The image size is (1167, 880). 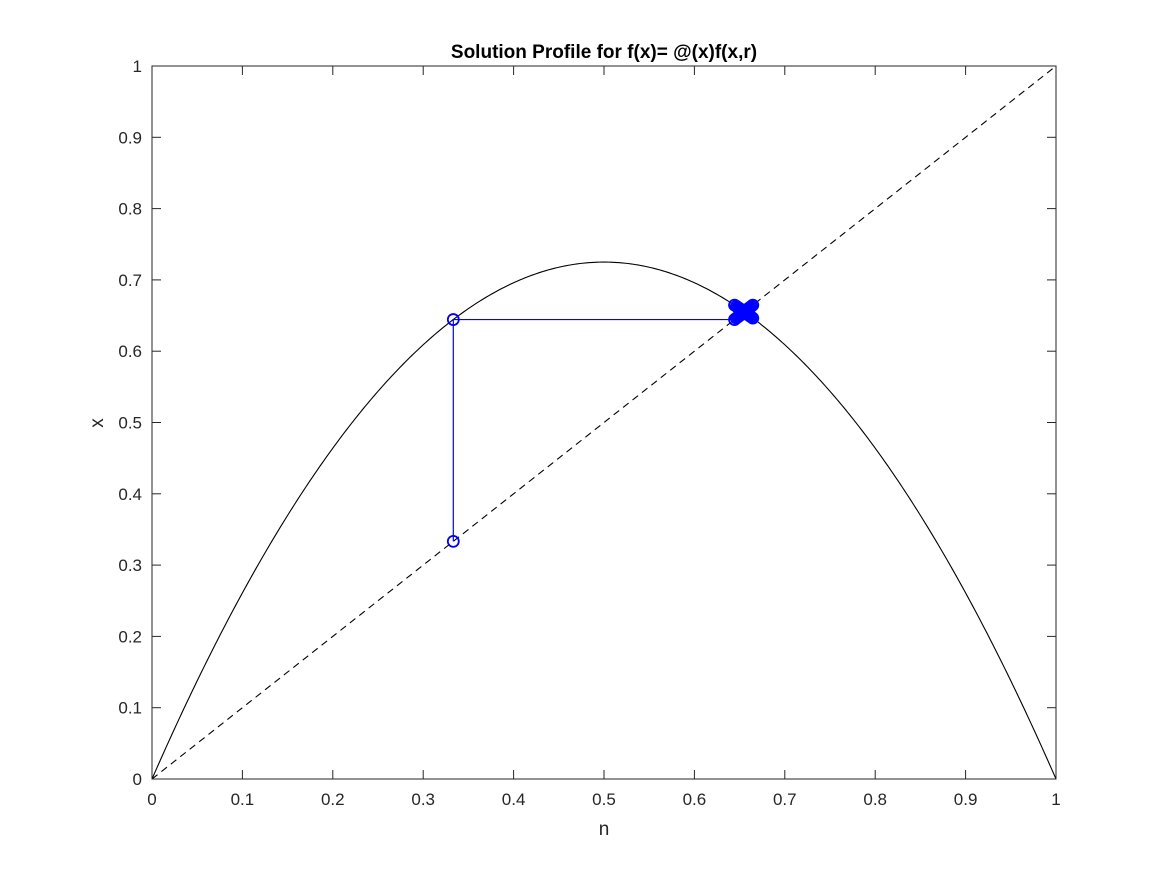 I want to click on x-tick-label: 0.8, so click(x=875, y=799).